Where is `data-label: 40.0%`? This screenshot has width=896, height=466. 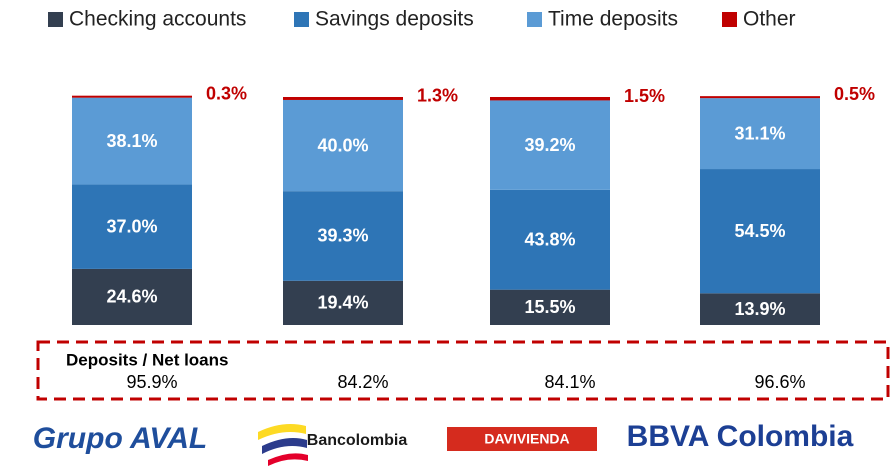 data-label: 40.0% is located at coordinates (342, 145).